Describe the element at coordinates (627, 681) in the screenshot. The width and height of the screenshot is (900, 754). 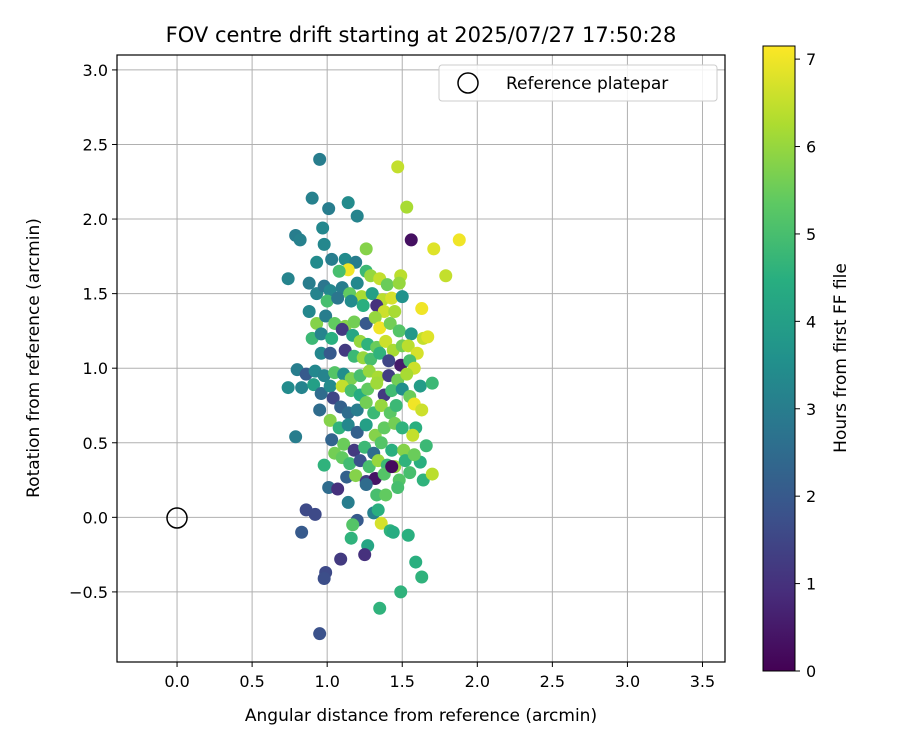
I see `x-tick-label: 3.0` at that location.